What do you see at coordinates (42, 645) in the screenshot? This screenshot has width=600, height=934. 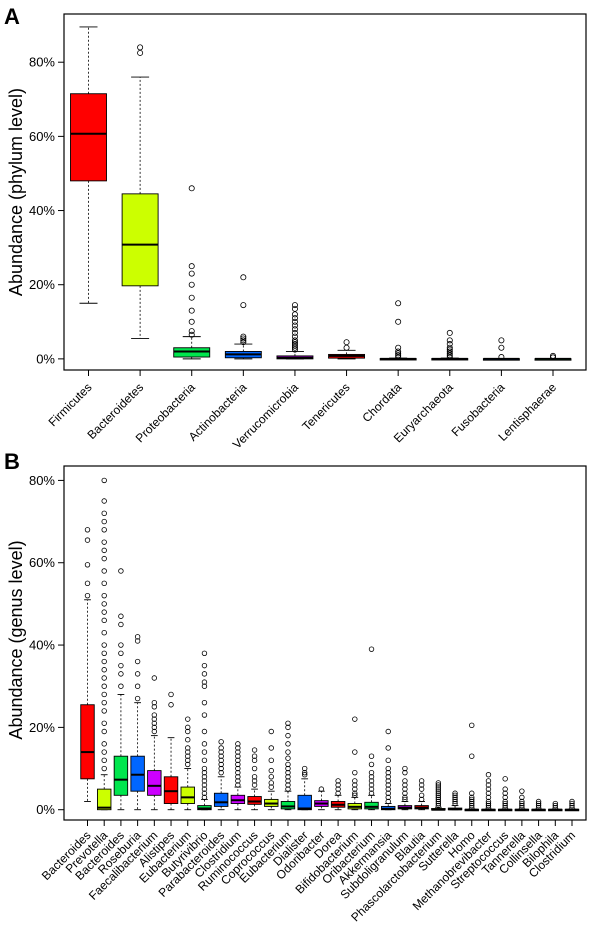 I see `y-tick-label: 40%` at bounding box center [42, 645].